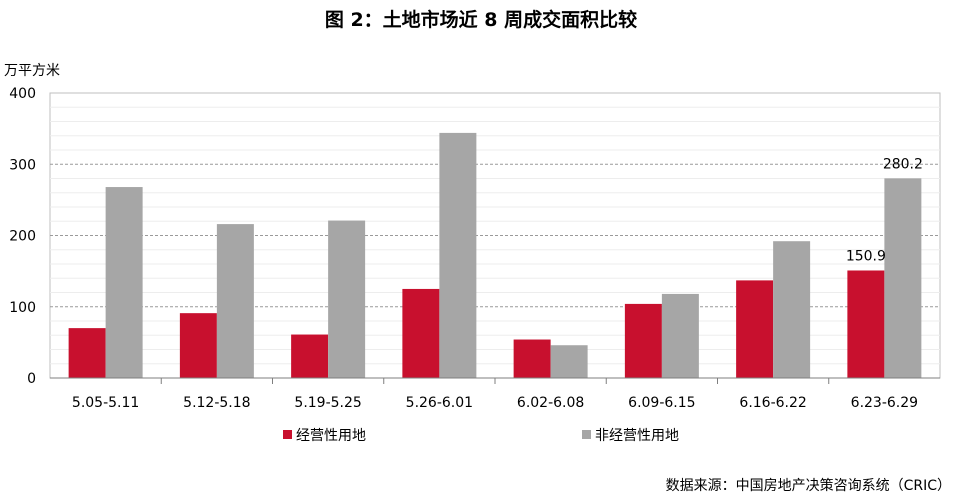 This screenshot has width=963, height=500. I want to click on legend: 经营性用地 非经营性用地, so click(481, 436).